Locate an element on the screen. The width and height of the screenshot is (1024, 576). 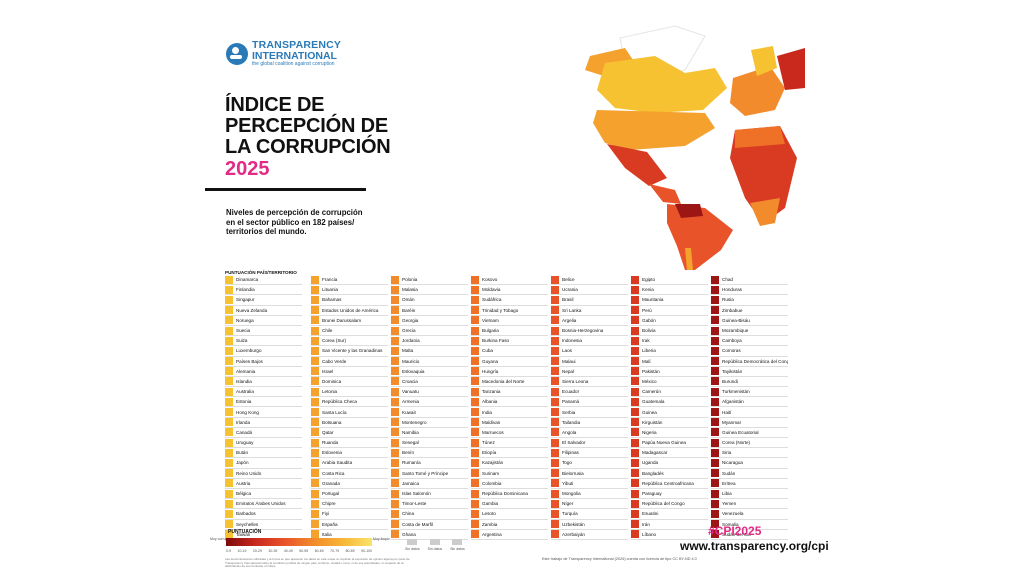
table-row: Israel is located at coordinates (349, 372).